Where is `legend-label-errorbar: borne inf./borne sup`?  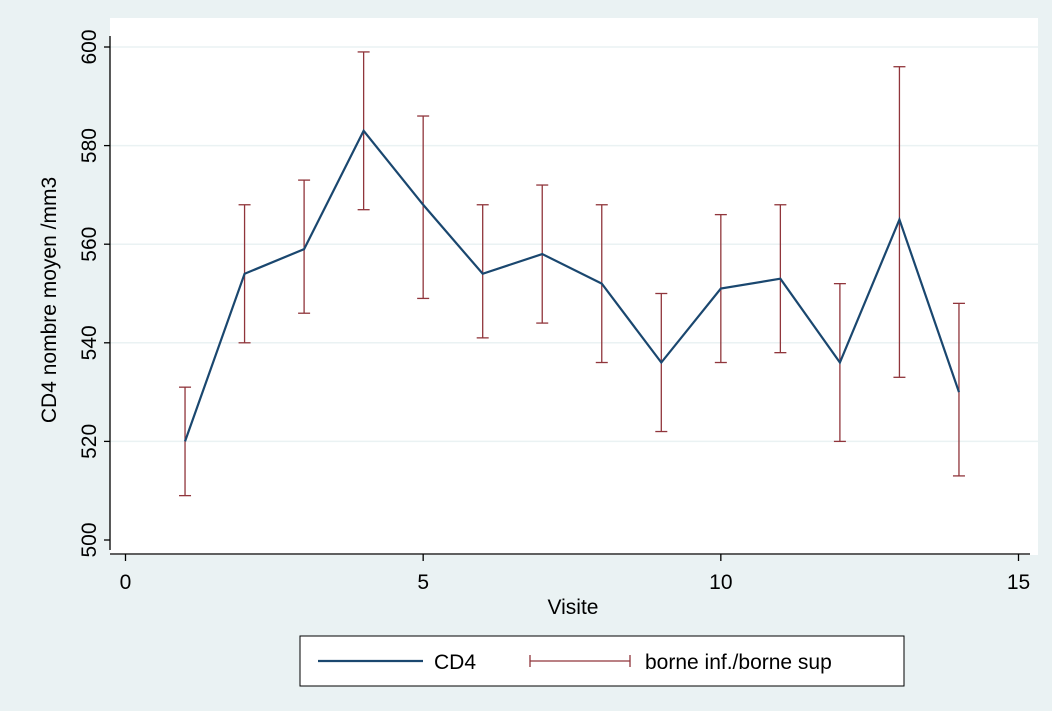
legend-label-errorbar: borne inf./borne sup is located at coordinates (738, 662).